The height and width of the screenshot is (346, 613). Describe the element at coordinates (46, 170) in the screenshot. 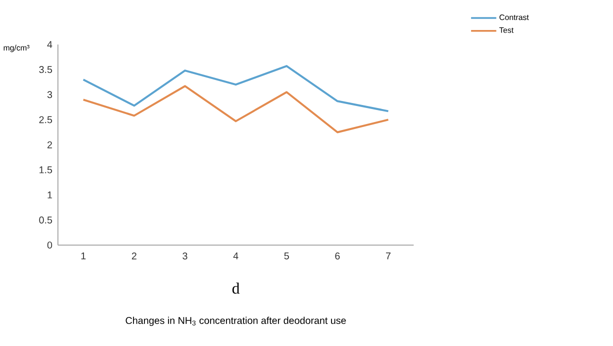

I see `y-tick-label: 1.5` at that location.